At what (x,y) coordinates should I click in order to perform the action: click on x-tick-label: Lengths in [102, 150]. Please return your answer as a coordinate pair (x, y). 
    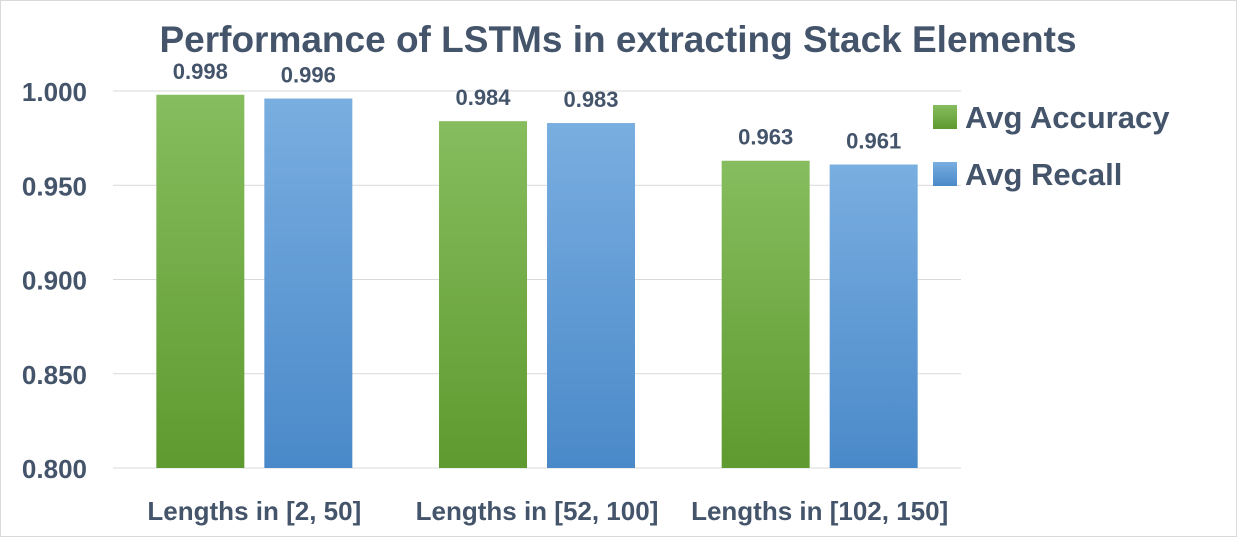
    Looking at the image, I should click on (819, 511).